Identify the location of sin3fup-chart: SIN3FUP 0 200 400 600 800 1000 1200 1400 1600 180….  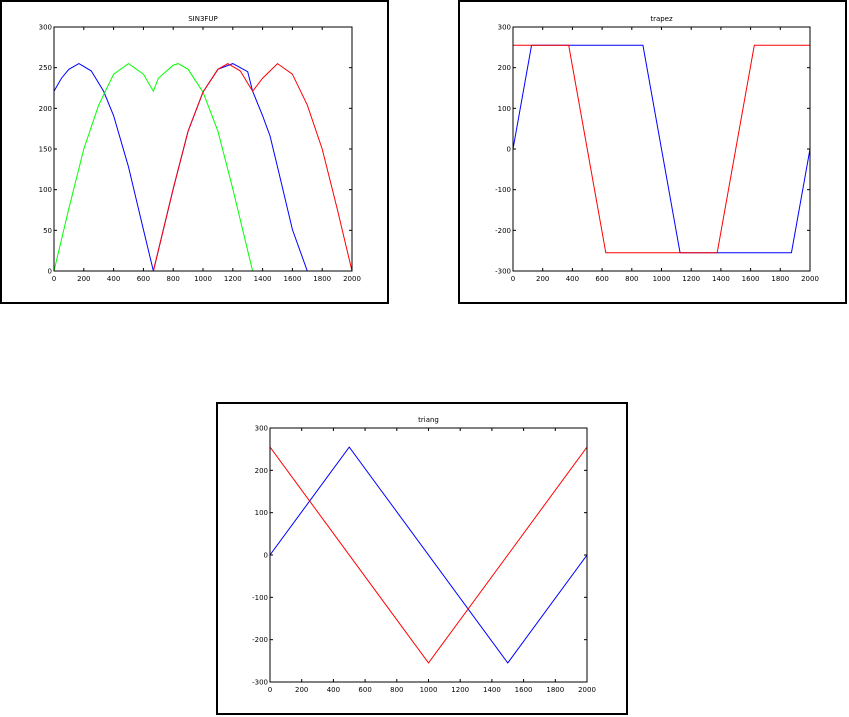
(200, 149).